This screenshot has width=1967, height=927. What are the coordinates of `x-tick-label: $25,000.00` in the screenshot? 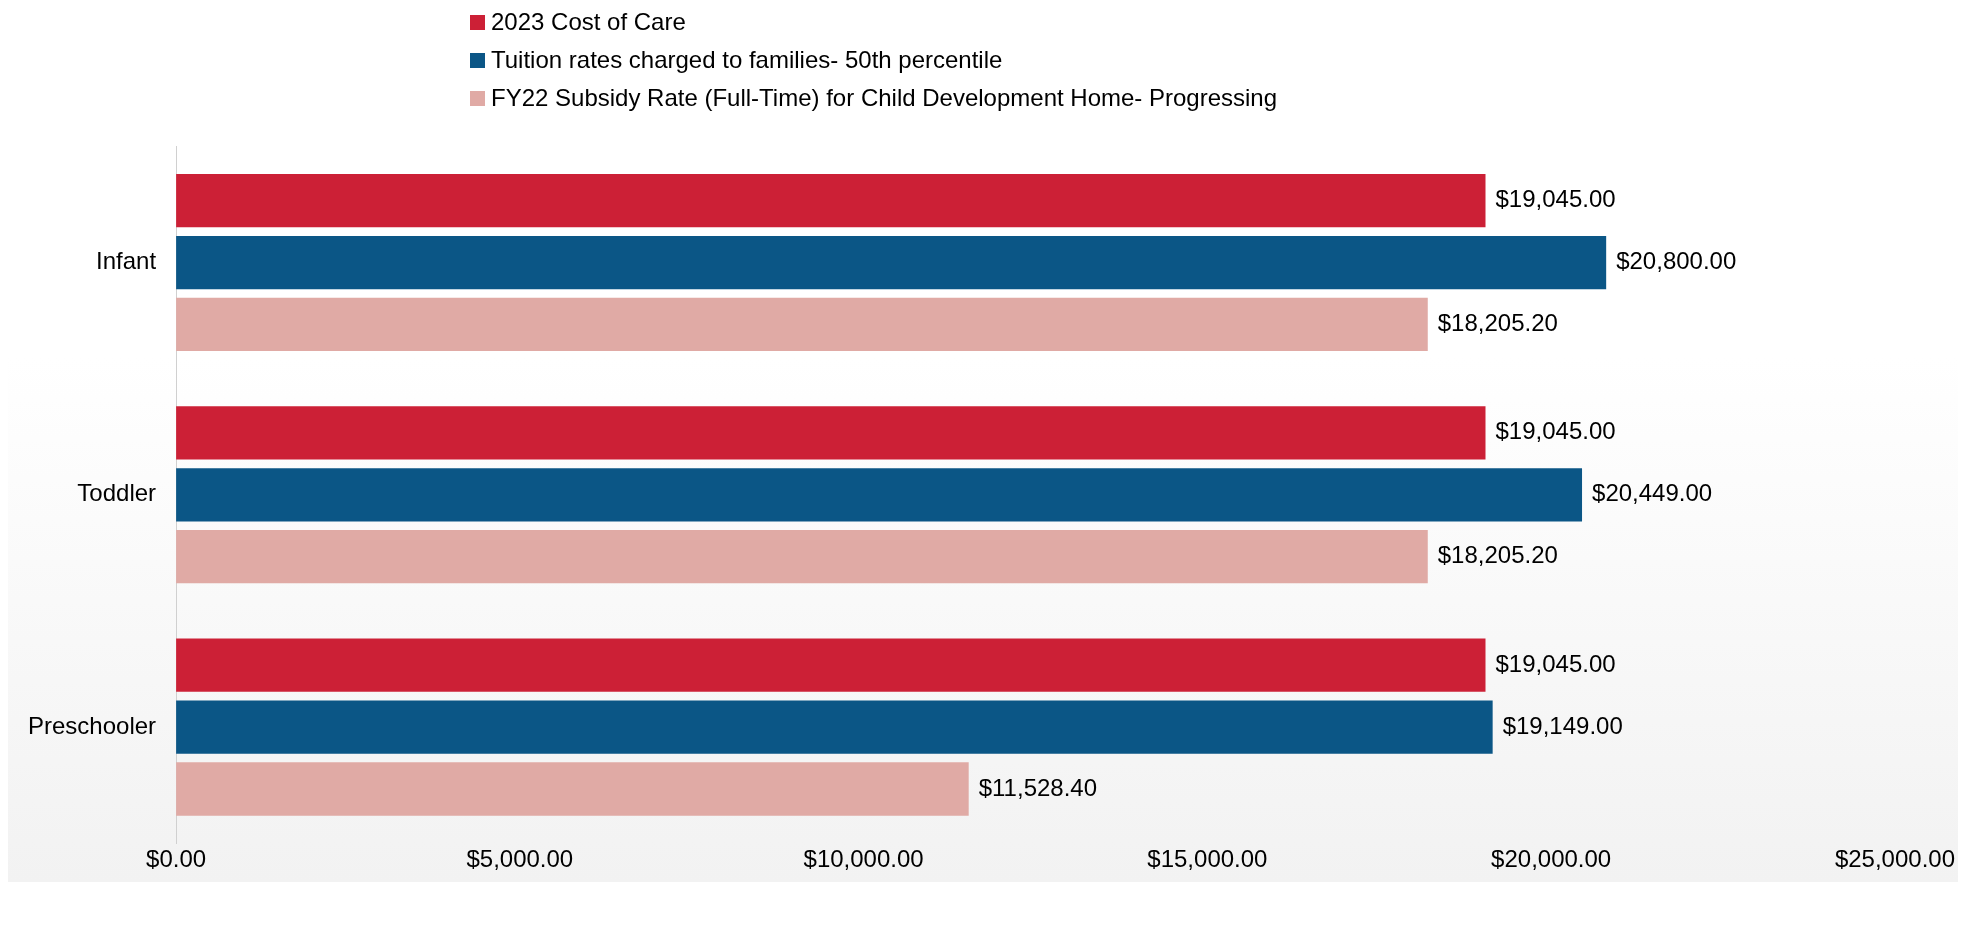 It's located at (1894, 859).